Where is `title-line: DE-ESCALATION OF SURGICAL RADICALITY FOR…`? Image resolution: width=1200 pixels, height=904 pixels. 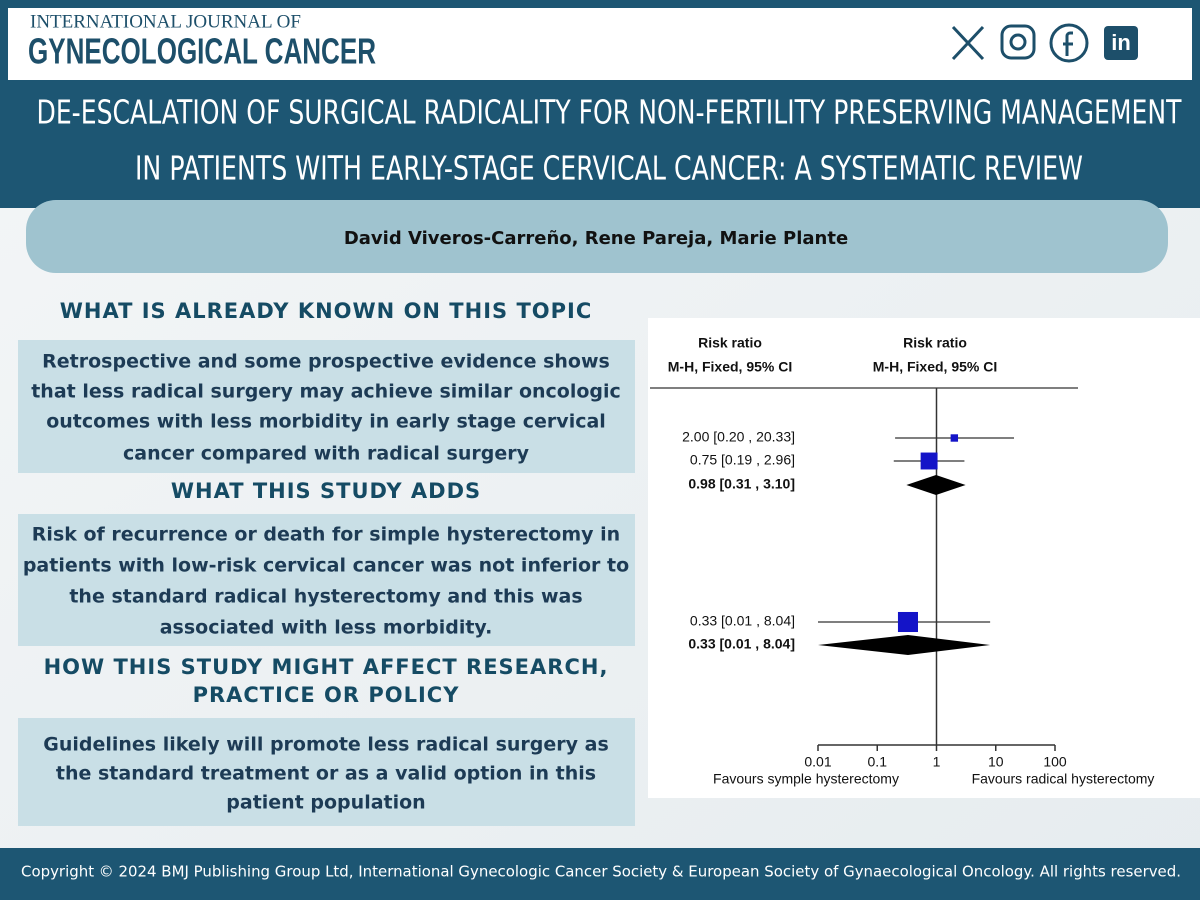
title-line: DE-ESCALATION OF SURGICAL RADICALITY FOR… is located at coordinates (610, 112).